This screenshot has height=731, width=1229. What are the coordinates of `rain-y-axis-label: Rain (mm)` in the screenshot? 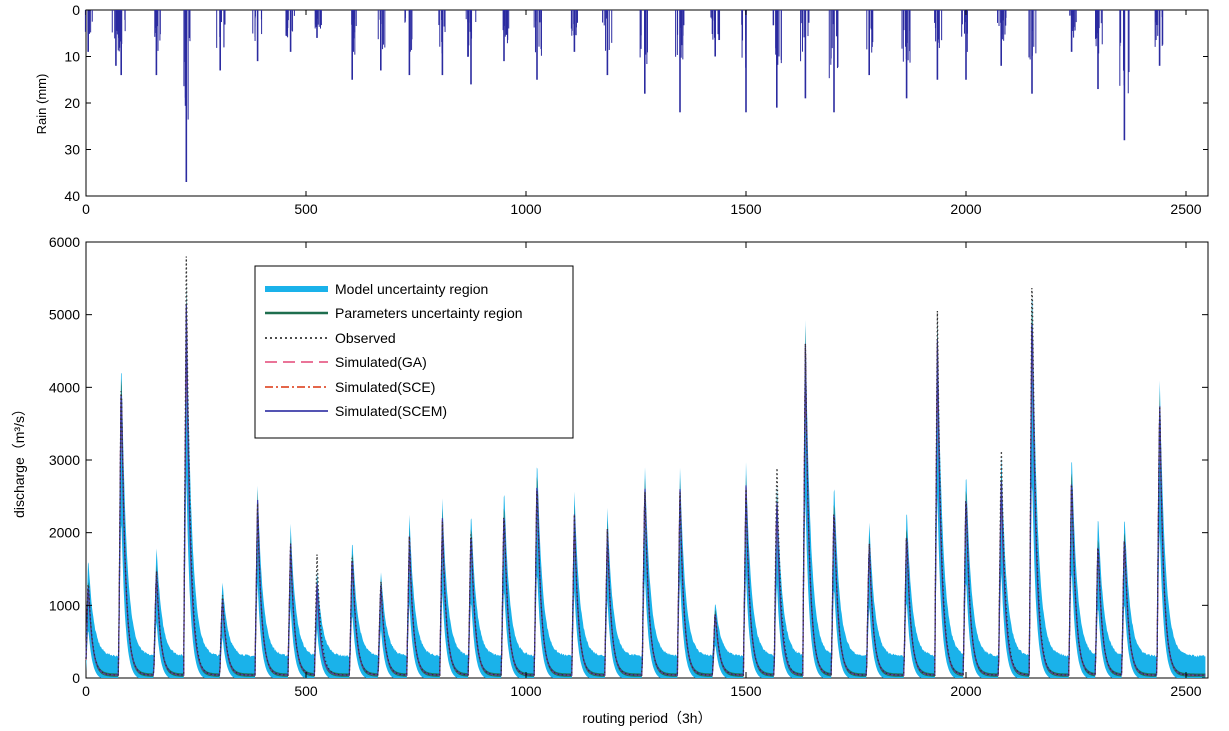 It's located at (41, 104).